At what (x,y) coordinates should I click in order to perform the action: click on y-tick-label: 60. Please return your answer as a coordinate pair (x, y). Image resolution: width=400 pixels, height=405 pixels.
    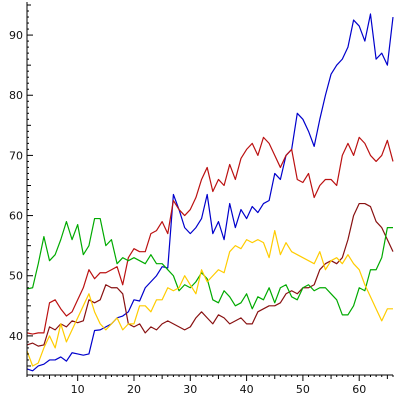
    Looking at the image, I should click on (16, 216).